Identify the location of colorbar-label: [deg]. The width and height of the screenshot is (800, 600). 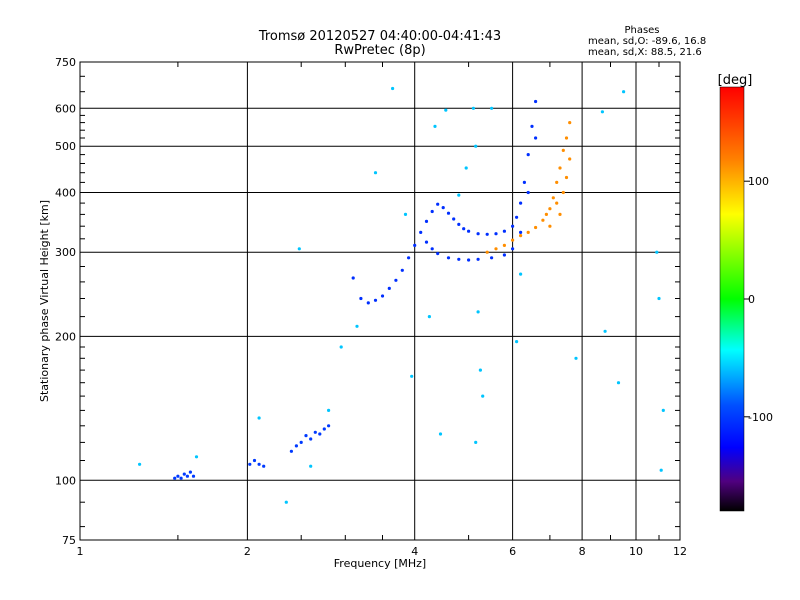
(735, 80).